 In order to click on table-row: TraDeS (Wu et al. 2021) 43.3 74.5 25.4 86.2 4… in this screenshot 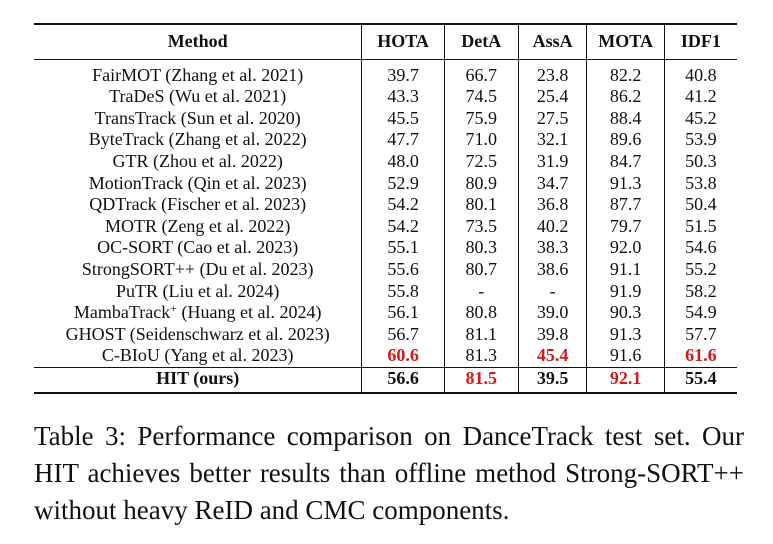, I will do `click(385, 97)`.